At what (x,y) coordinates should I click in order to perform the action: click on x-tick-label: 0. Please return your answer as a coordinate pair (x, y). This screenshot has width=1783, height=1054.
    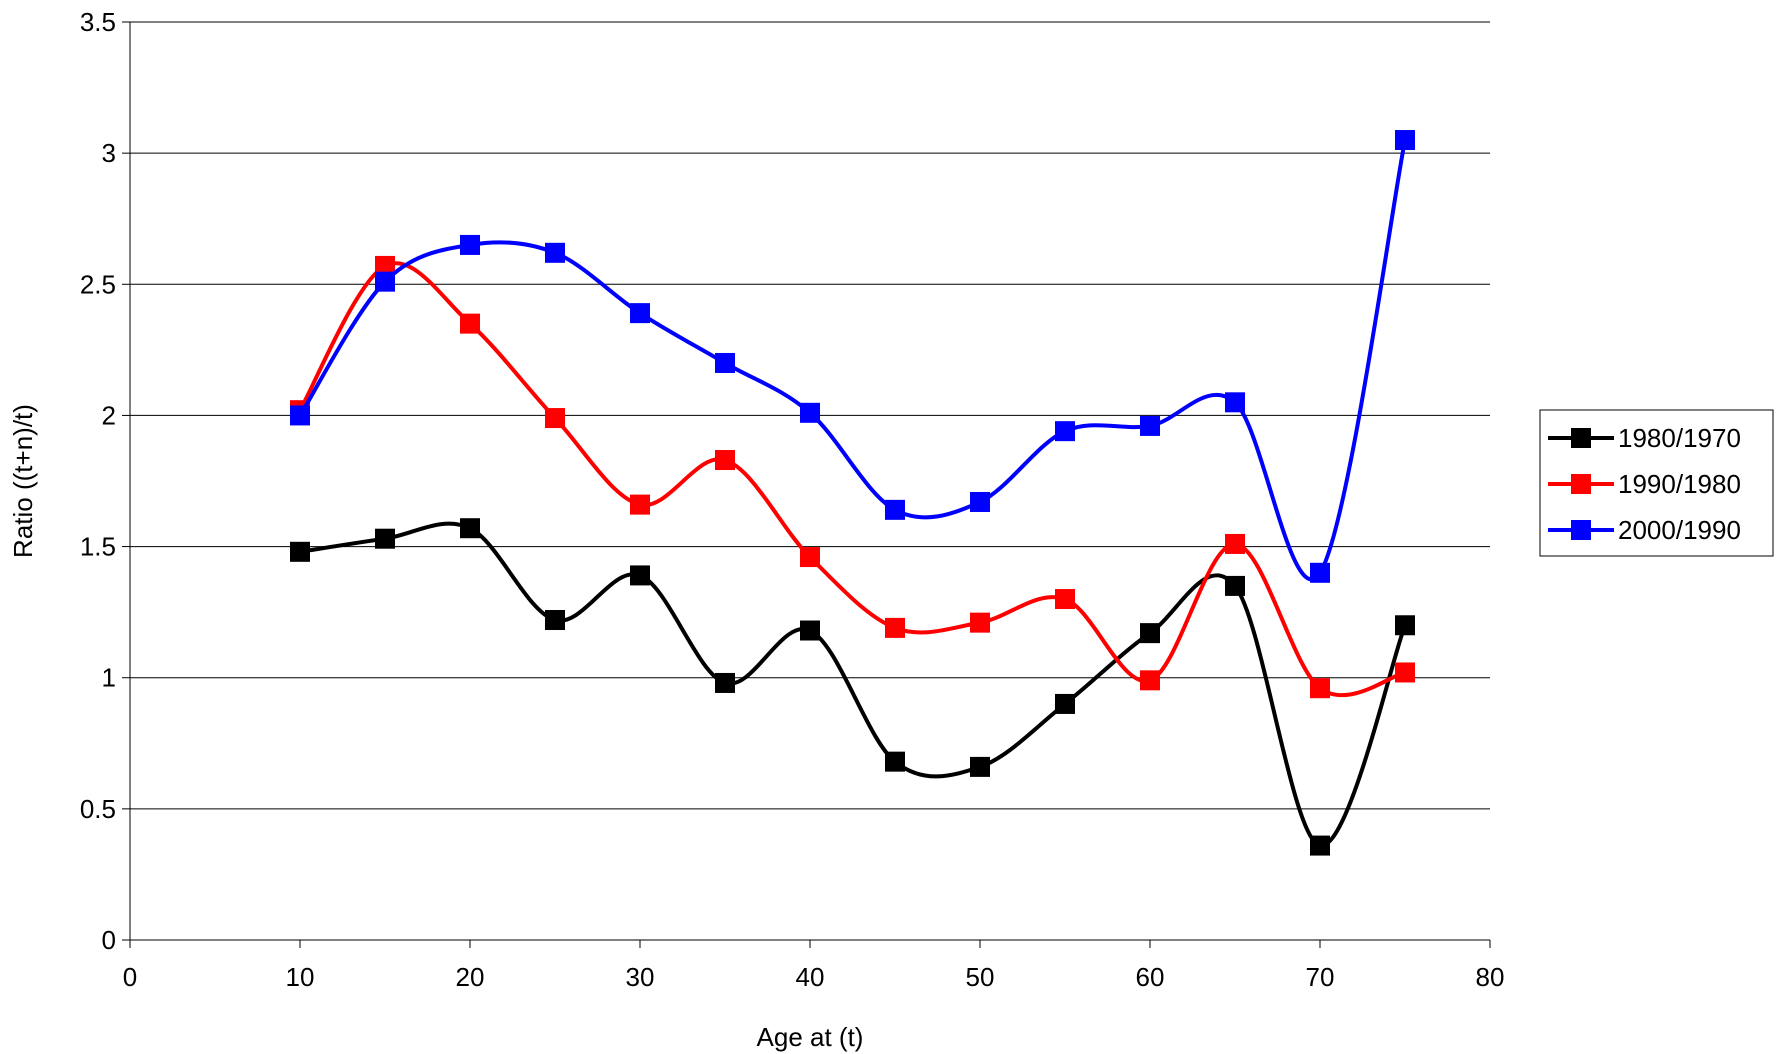
    Looking at the image, I should click on (130, 977).